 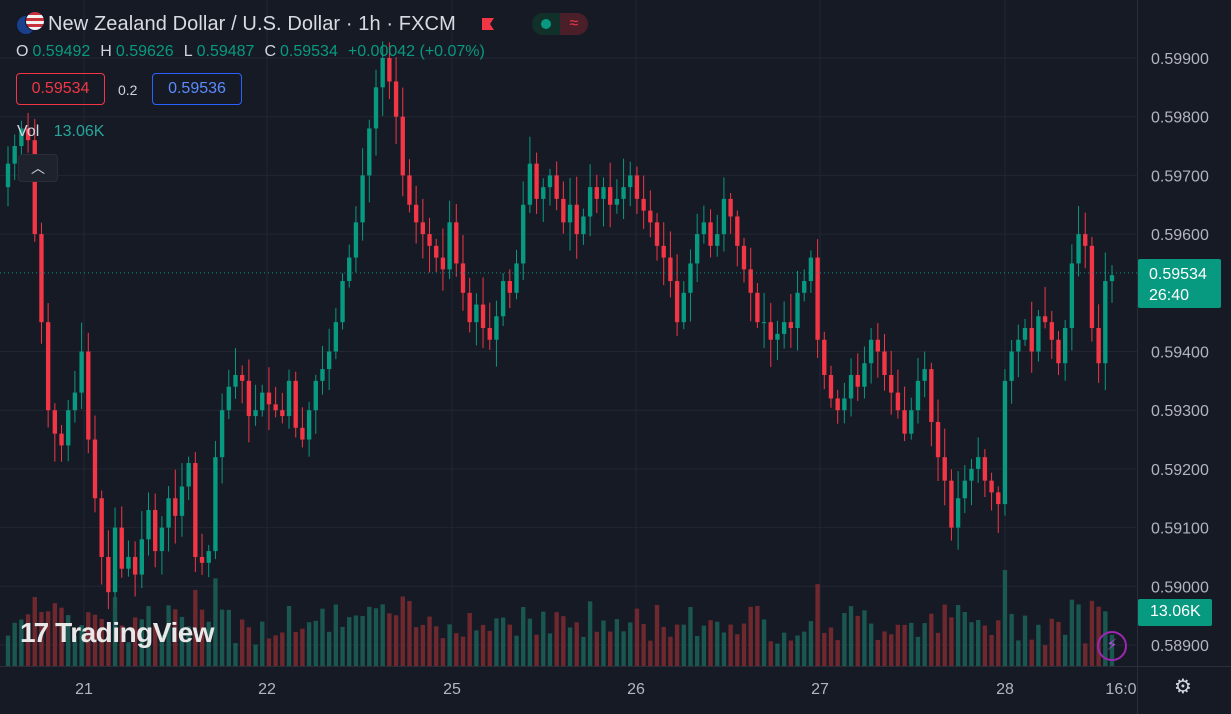 I want to click on x-tick-label: 21, so click(x=84, y=689).